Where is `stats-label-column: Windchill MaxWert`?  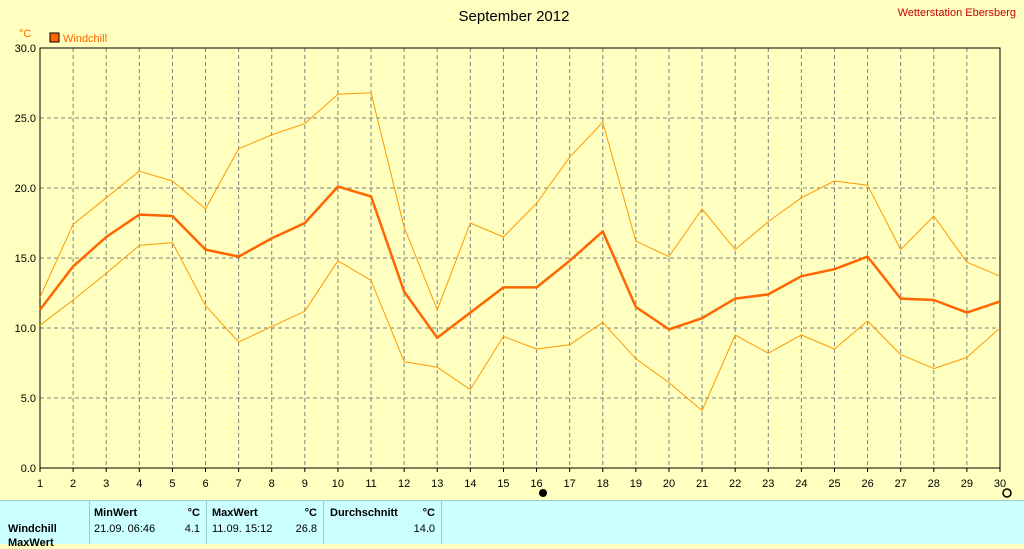 stats-label-column: Windchill MaxWert is located at coordinates (44, 525).